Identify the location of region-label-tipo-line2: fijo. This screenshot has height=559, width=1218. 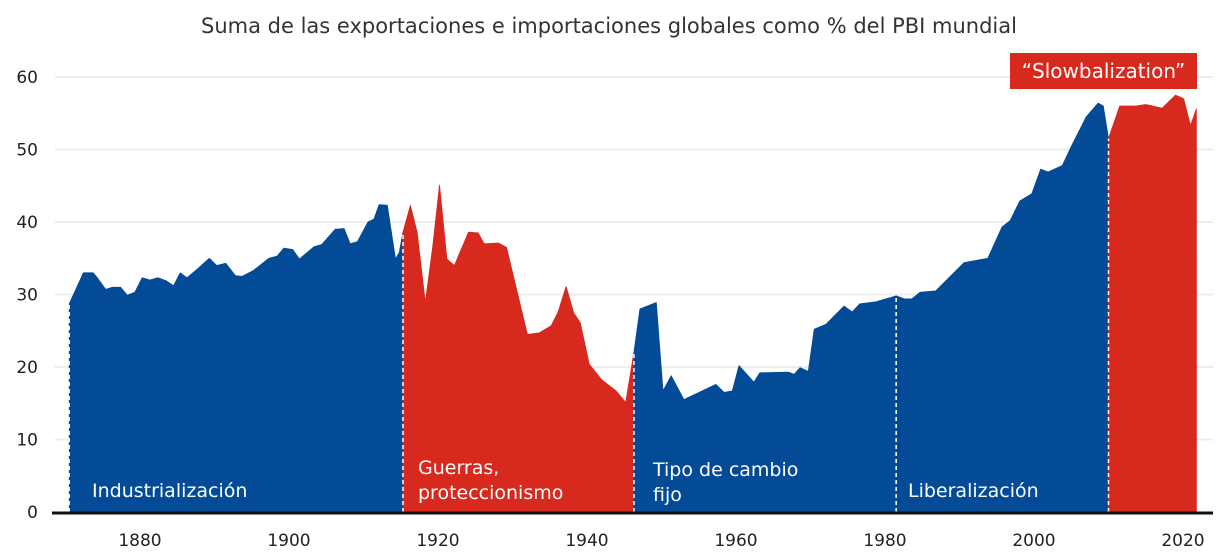
(667, 495).